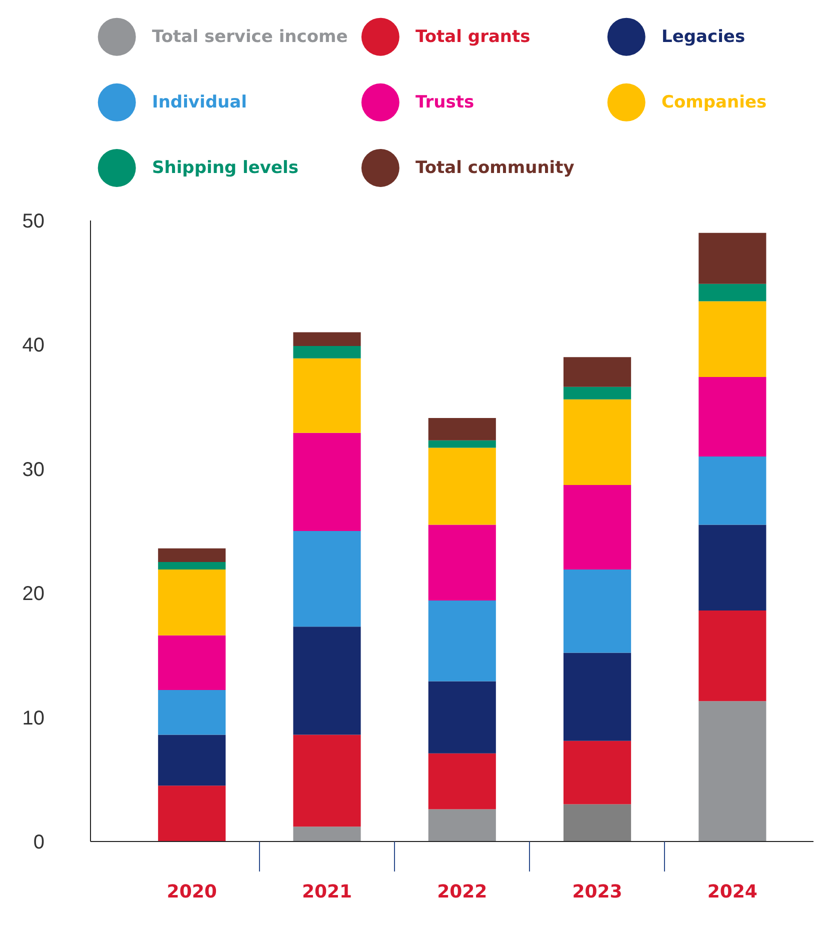 The height and width of the screenshot is (925, 823). I want to click on x-tick-label: 2024, so click(732, 892).